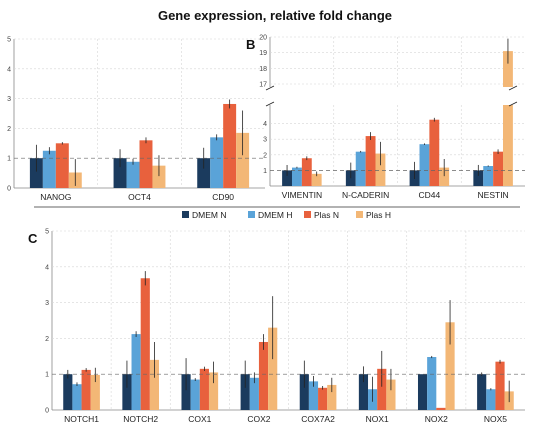 This screenshot has height=427, width=550. I want to click on bar-nox1-plas-h, so click(391, 394).